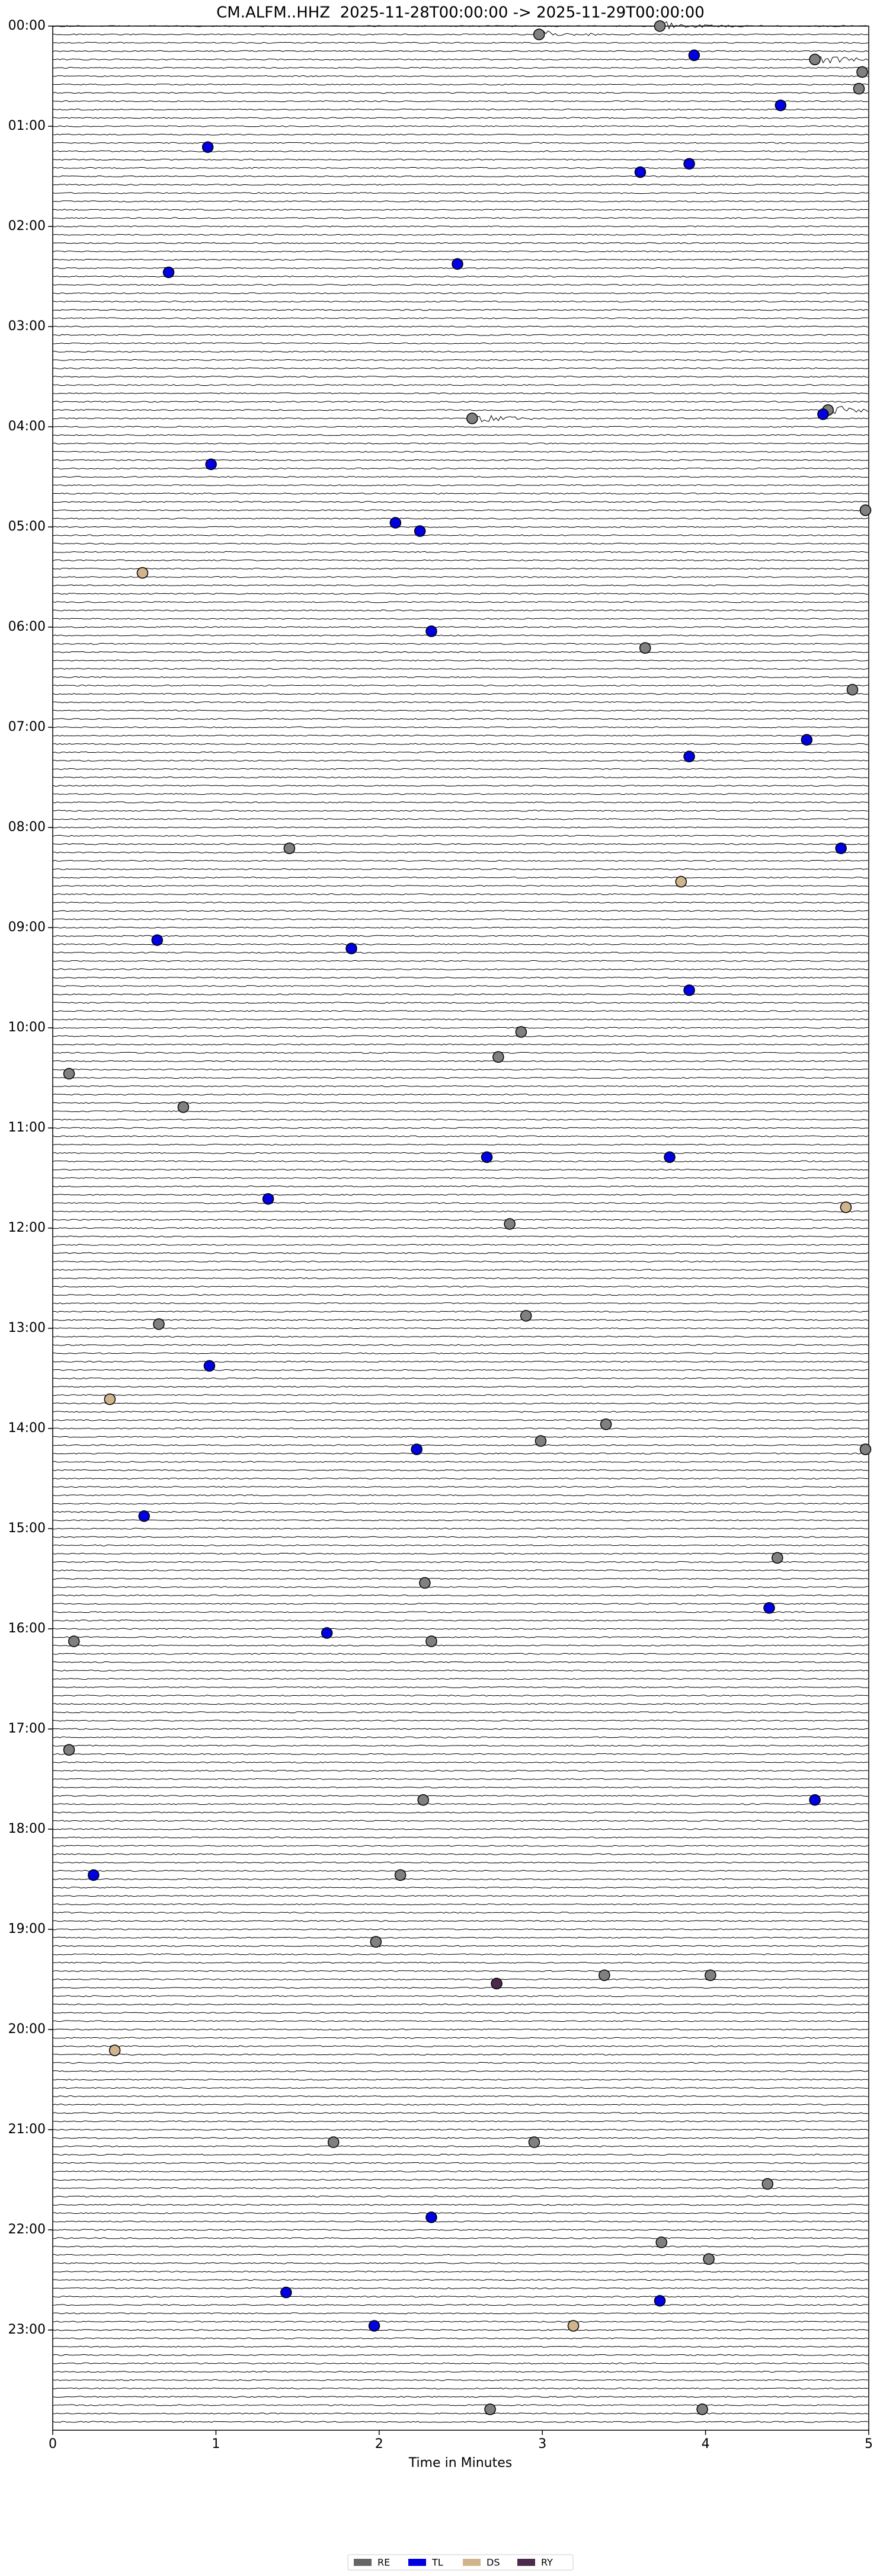 The image size is (880, 2576). I want to click on y-tick-label: 18:00, so click(27, 1828).